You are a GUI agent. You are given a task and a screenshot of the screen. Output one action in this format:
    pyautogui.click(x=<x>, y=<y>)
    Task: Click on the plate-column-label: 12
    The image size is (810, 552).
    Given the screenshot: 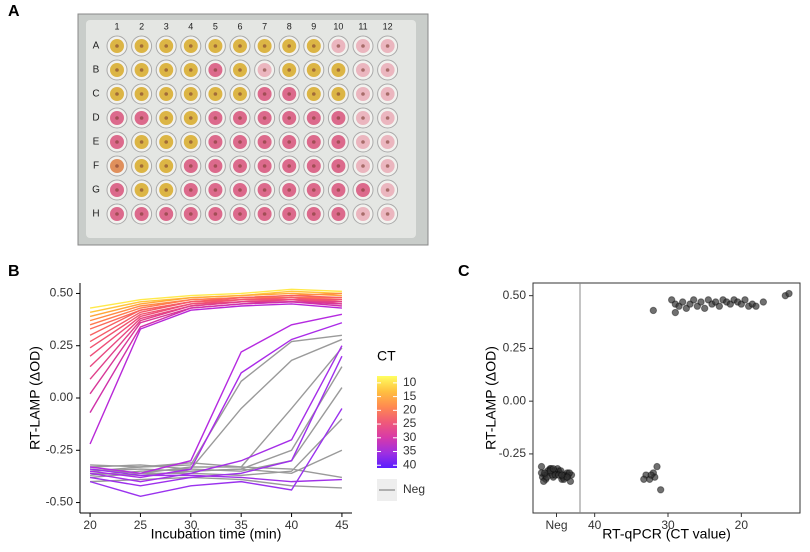 What is the action you would take?
    pyautogui.click(x=388, y=26)
    